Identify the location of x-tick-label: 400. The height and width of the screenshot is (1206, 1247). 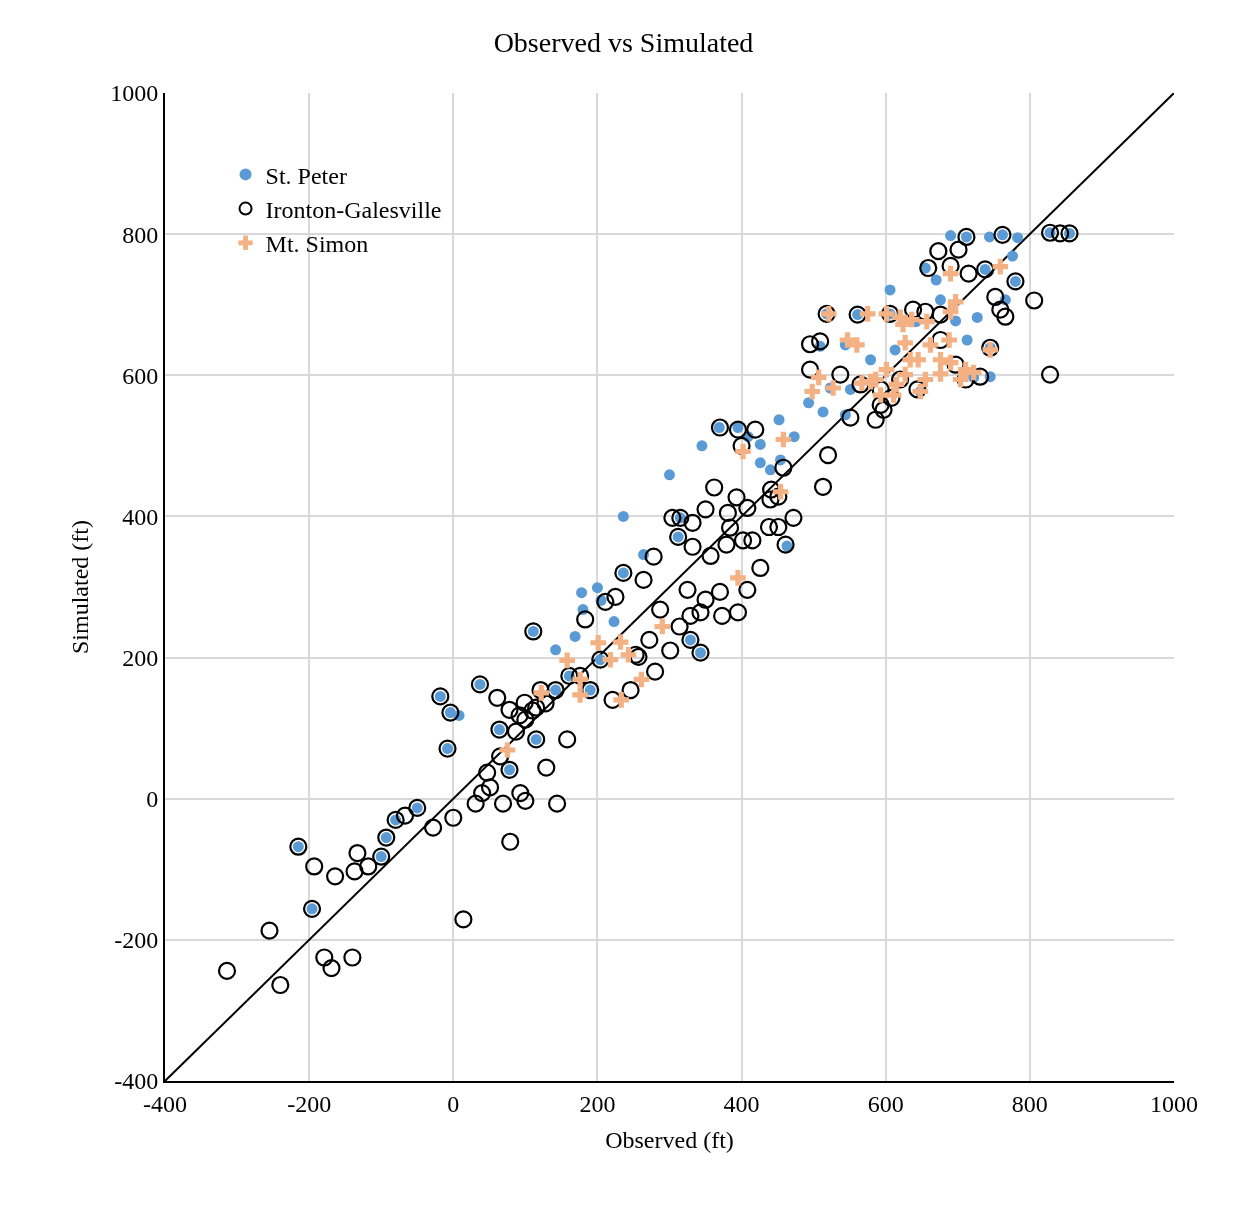
(741, 1103).